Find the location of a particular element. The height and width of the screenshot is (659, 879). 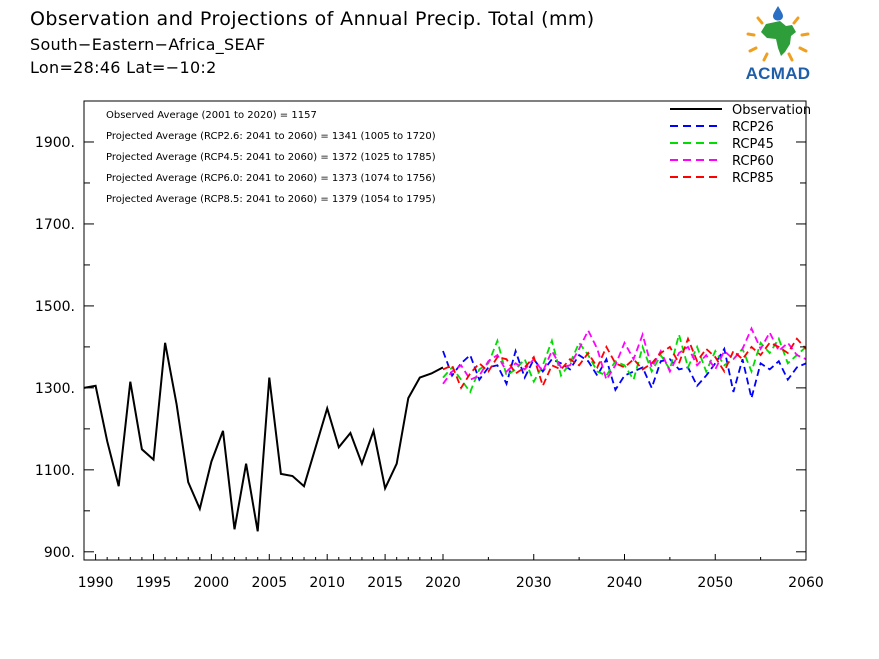

x-tick-label: 2050 is located at coordinates (715, 583).